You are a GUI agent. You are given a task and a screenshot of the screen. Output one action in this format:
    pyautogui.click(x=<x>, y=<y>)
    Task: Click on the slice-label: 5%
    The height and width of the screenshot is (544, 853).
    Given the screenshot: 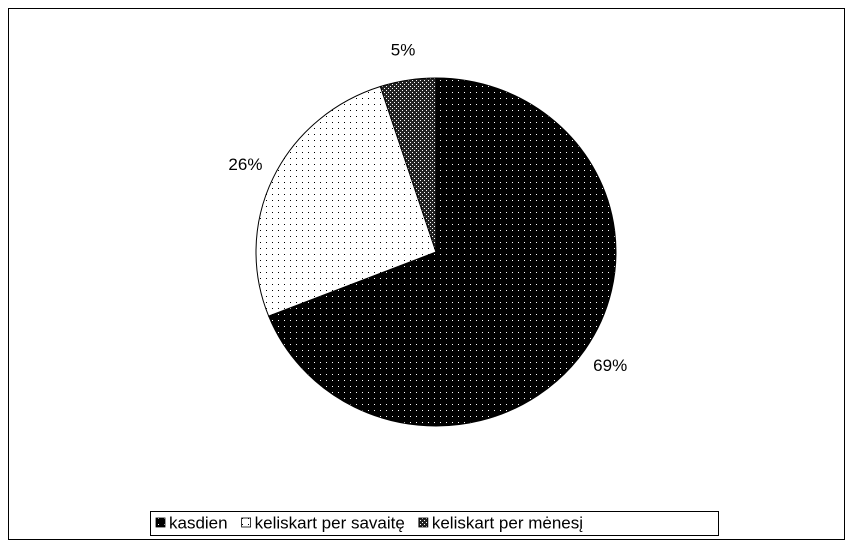 What is the action you would take?
    pyautogui.click(x=403, y=49)
    